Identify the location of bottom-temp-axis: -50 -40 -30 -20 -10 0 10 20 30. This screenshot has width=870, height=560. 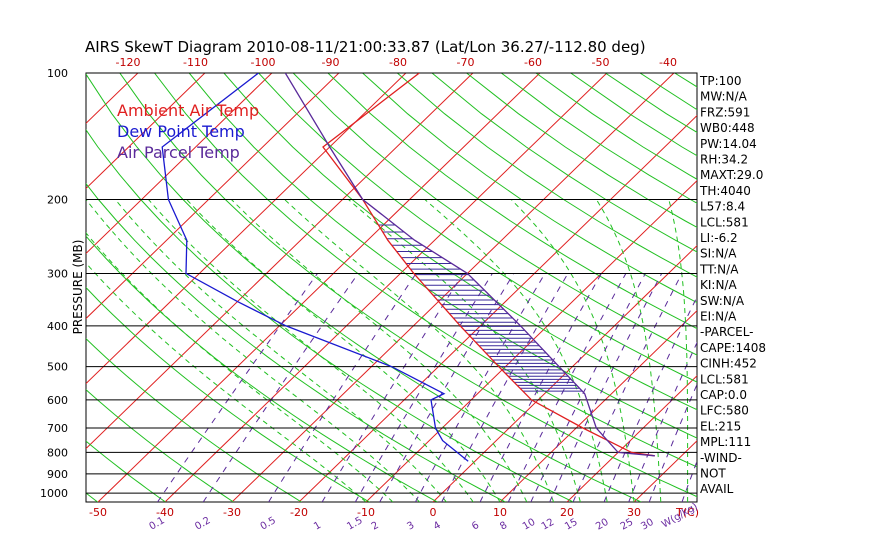
(365, 512).